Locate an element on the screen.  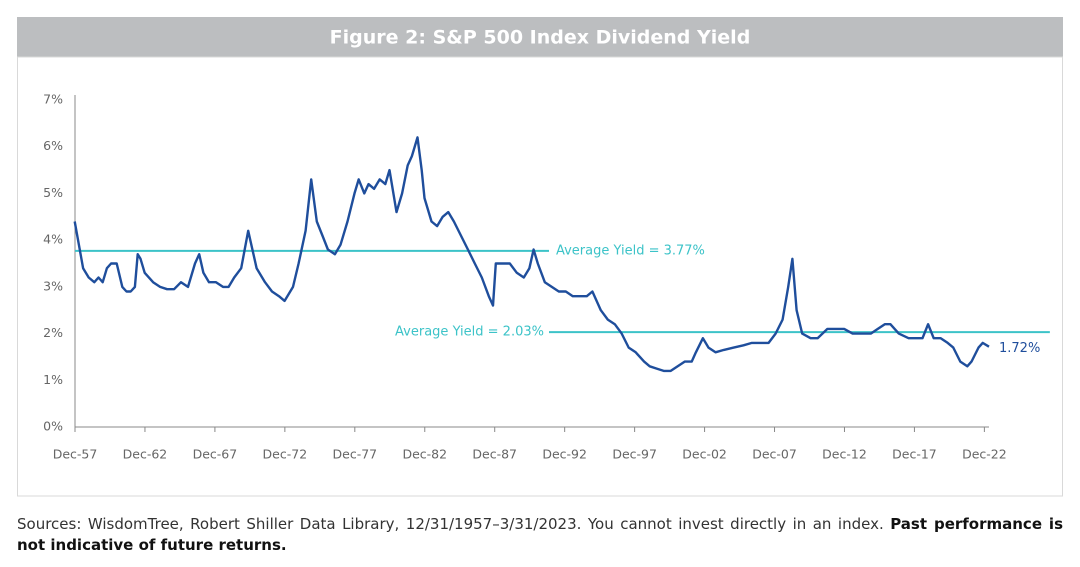
x-tick-label: Dec-87 is located at coordinates (494, 454).